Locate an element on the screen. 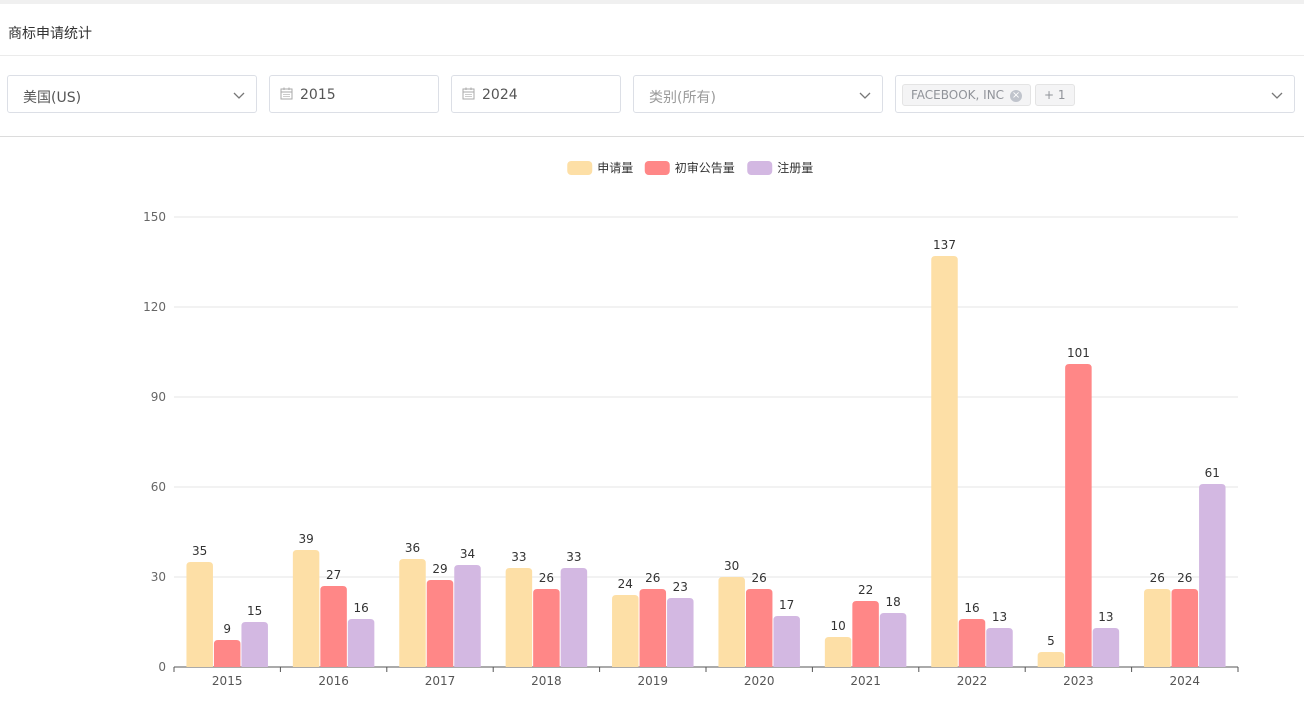 Image resolution: width=1304 pixels, height=711 pixels. data-label: 36 is located at coordinates (412, 548).